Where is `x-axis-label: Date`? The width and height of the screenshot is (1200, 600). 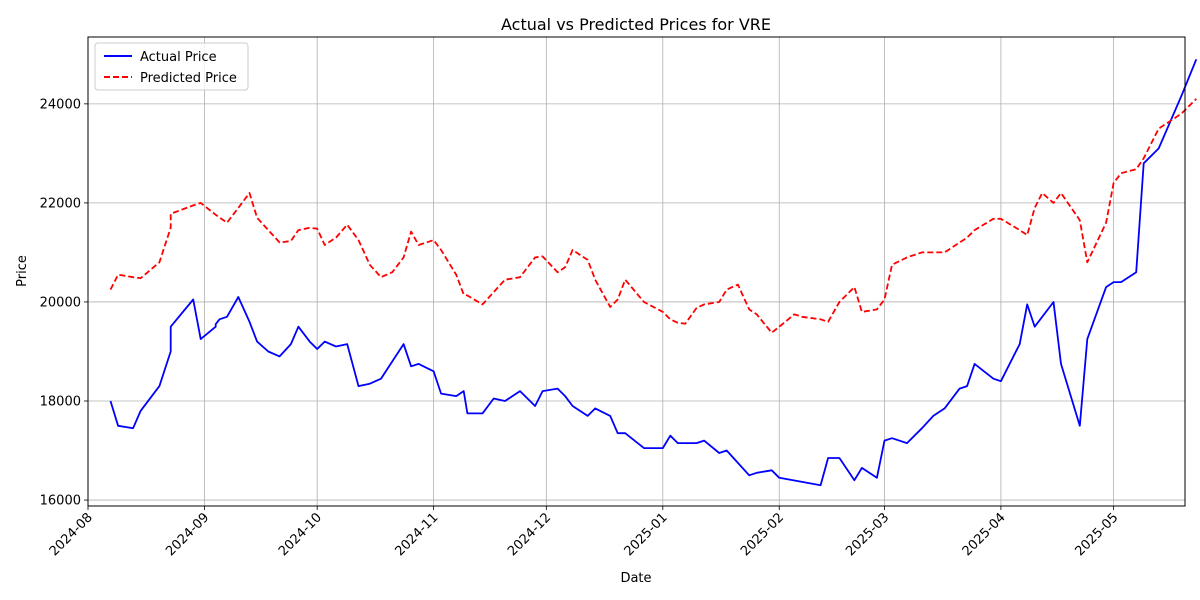 x-axis-label: Date is located at coordinates (635, 578).